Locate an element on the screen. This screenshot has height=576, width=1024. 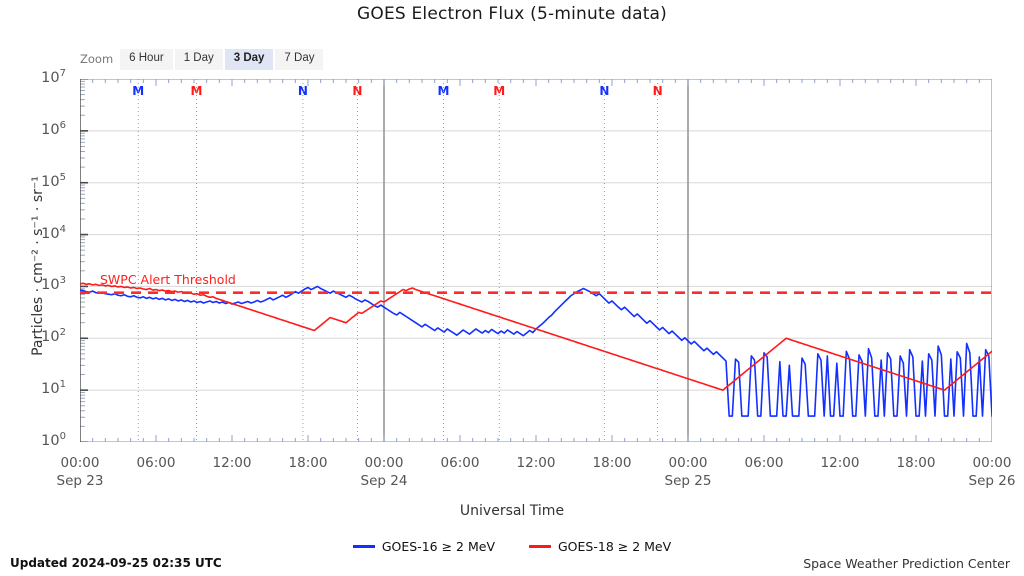
x-tick-label-3: 18:00 is located at coordinates (308, 463).